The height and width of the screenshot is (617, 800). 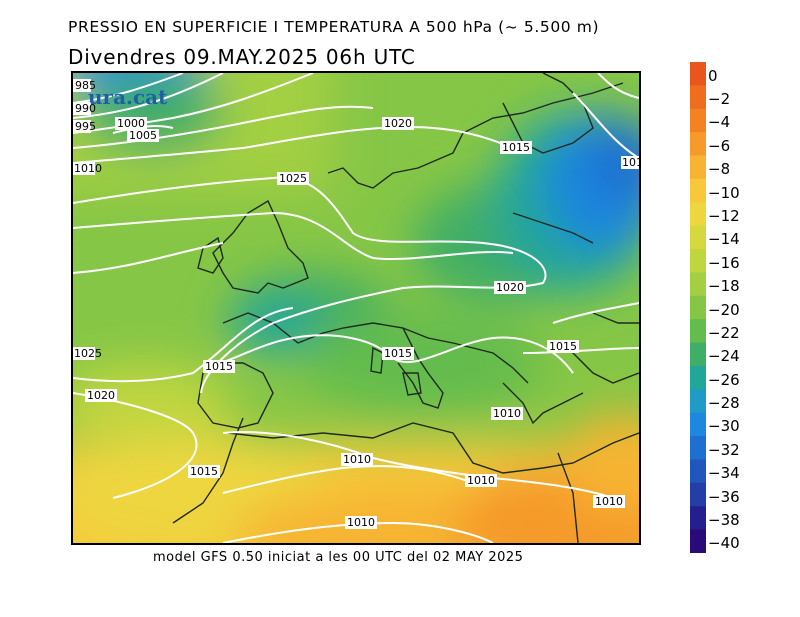 What do you see at coordinates (719, 145) in the screenshot?
I see `colorbar-label: −6` at bounding box center [719, 145].